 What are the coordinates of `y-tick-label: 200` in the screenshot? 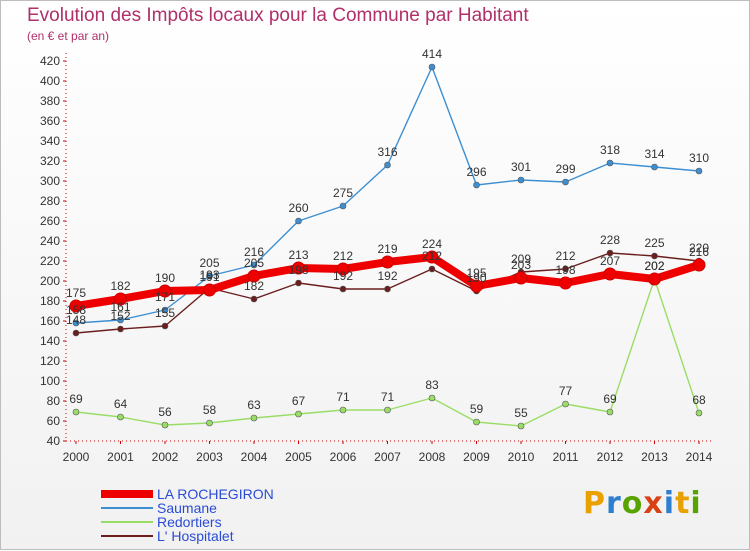 It's located at (50, 281).